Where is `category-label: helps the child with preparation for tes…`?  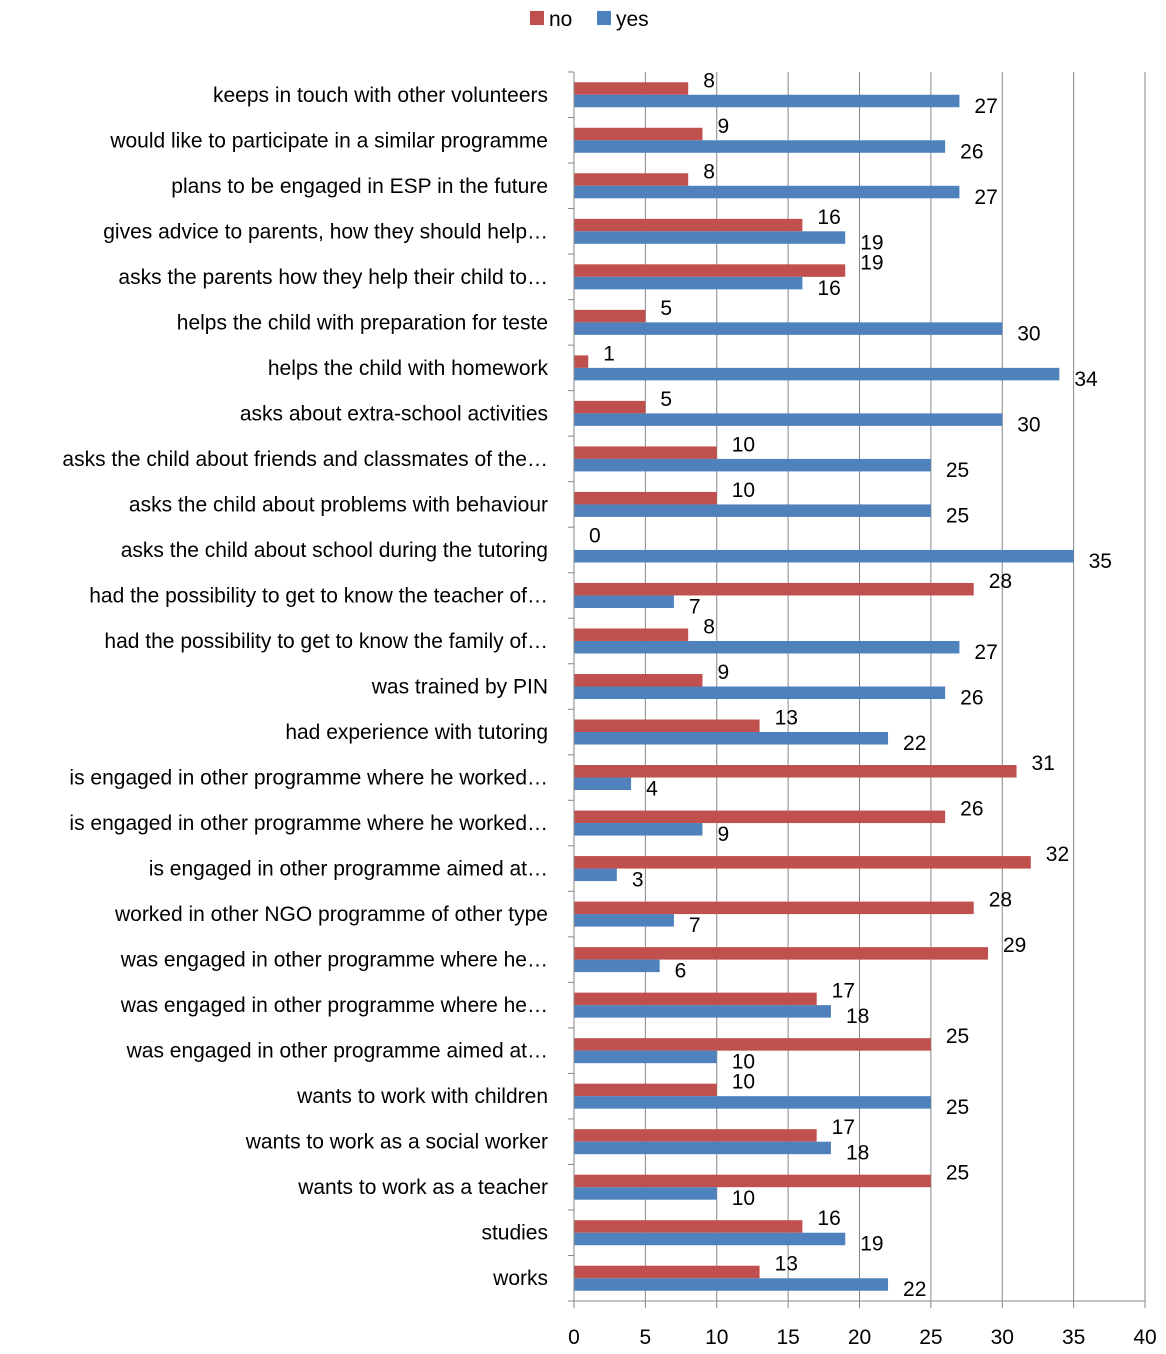
category-label: helps the child with preparation for tes… is located at coordinates (362, 322).